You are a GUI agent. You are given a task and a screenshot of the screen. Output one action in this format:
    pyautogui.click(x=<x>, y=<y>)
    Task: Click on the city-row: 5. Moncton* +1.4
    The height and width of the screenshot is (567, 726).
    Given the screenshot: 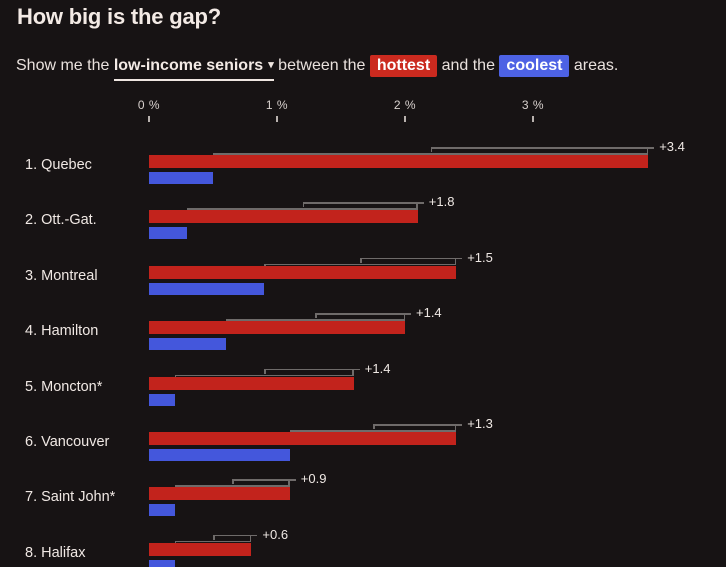 What is the action you would take?
    pyautogui.click(x=363, y=389)
    